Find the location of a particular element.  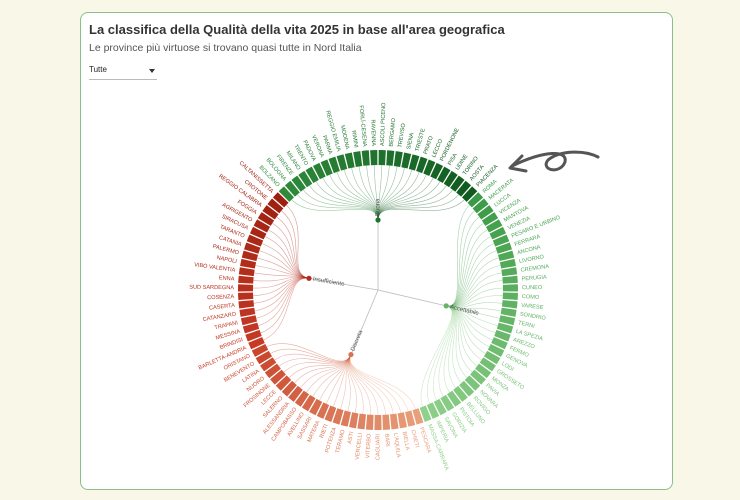

leaf-label: PERUGIA is located at coordinates (534, 279).